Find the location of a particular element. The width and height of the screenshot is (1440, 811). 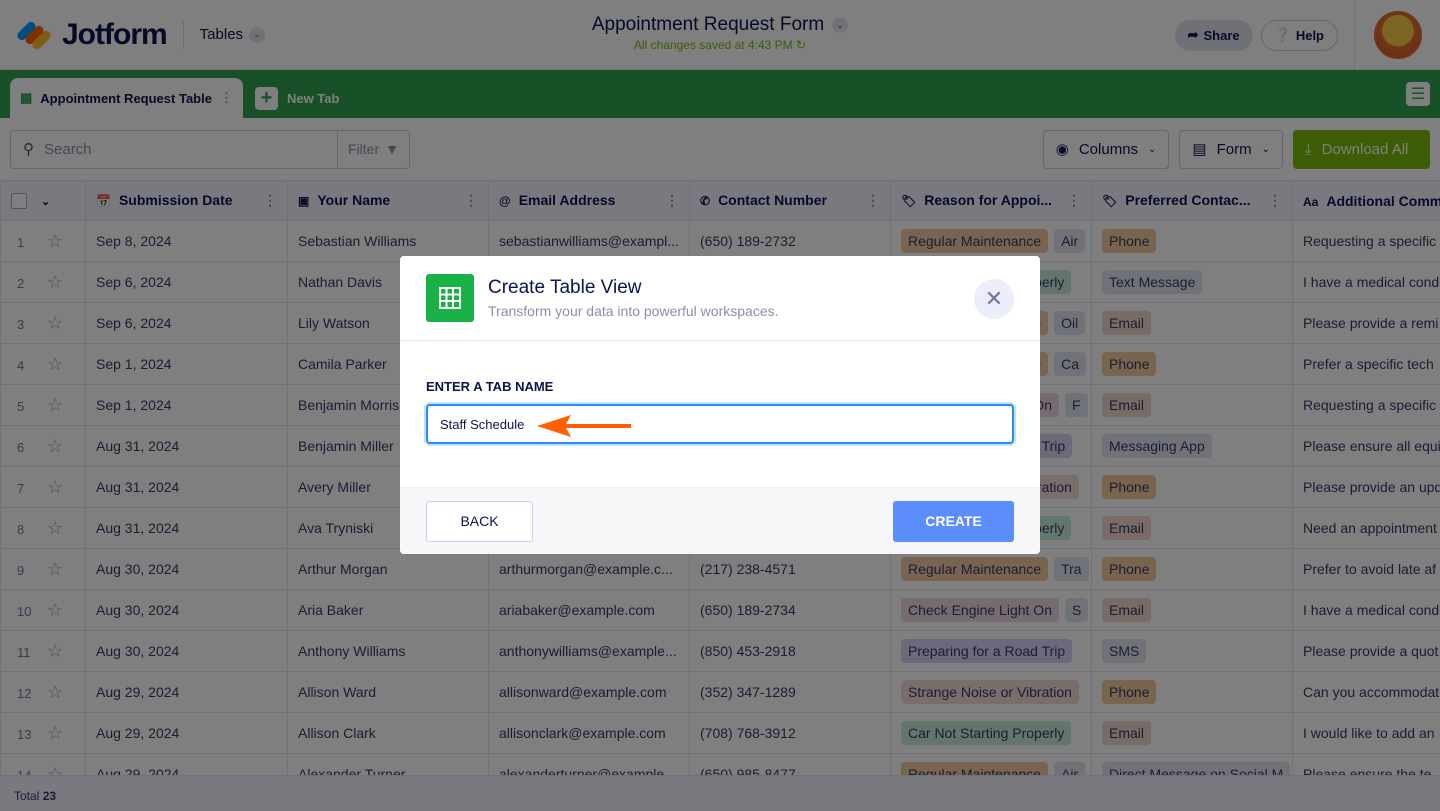

arrow-annotation-icon is located at coordinates (584, 426).